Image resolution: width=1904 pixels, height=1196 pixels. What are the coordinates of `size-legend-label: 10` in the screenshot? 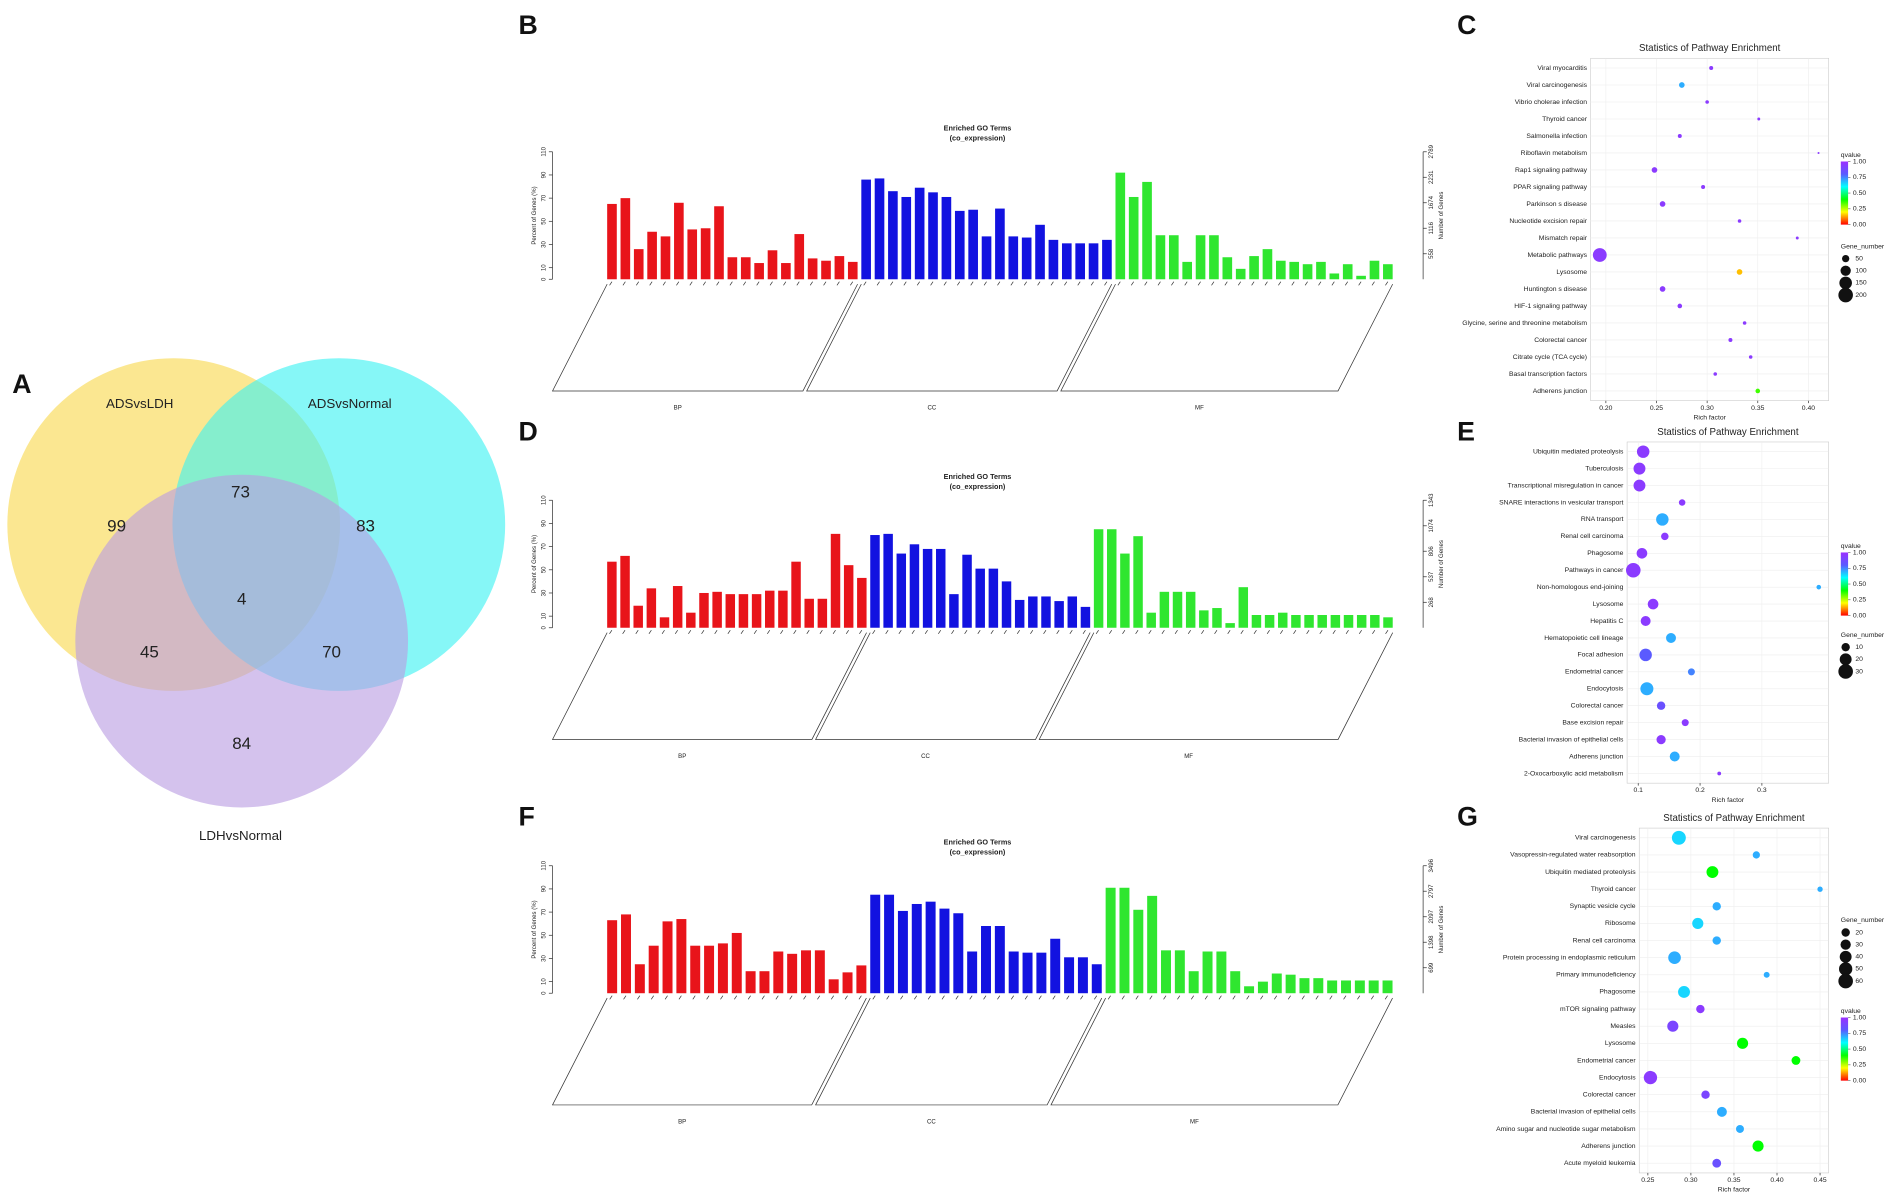 It's located at (1859, 647).